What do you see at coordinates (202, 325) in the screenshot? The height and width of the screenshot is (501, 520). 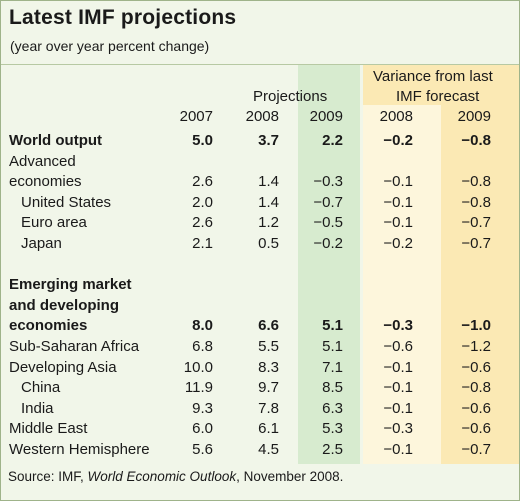 I see `value-2007-cell: 8.0` at bounding box center [202, 325].